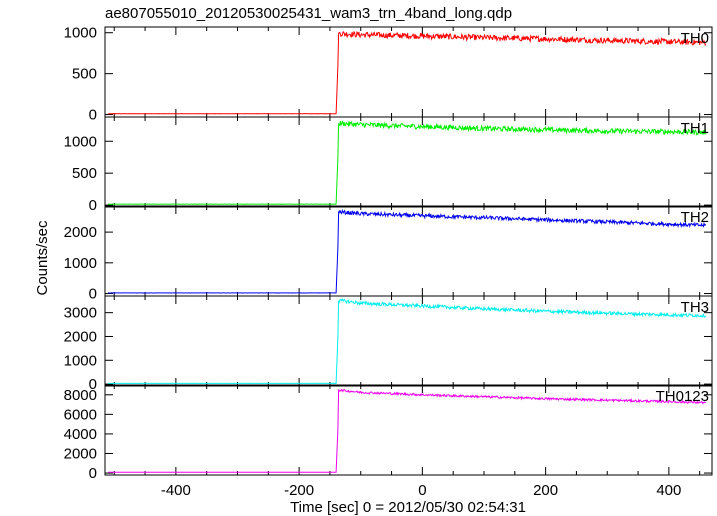  Describe the element at coordinates (80, 313) in the screenshot. I see `y-tick-label: 3000` at that location.